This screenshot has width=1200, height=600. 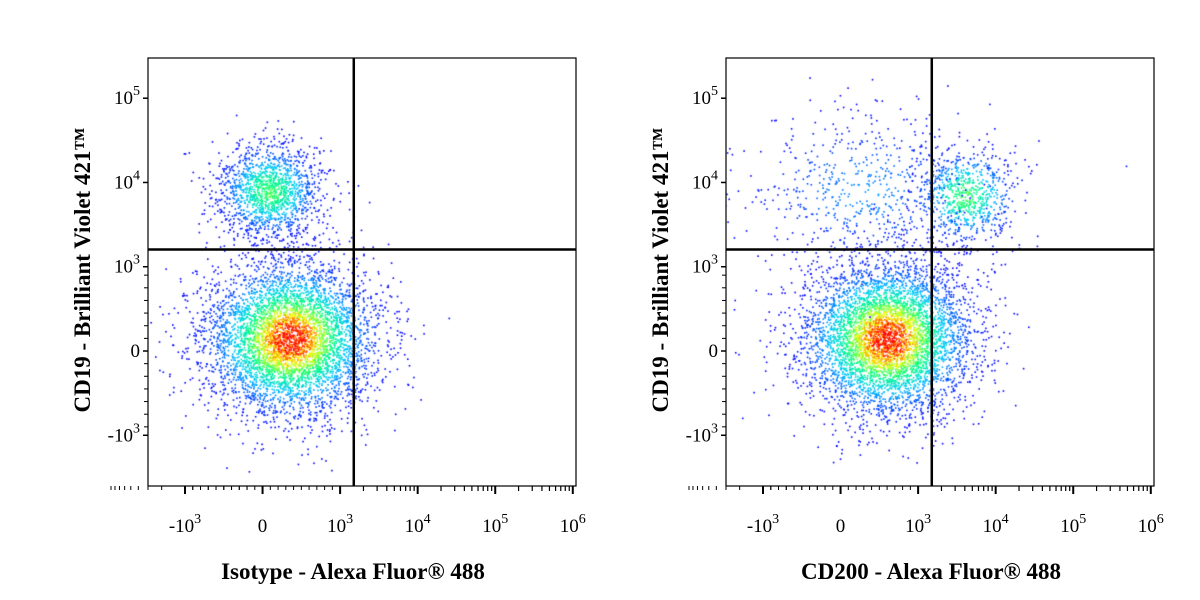 What do you see at coordinates (353, 571) in the screenshot?
I see `left-x-axis-label: Isotype - Alexa Fluor® 488` at bounding box center [353, 571].